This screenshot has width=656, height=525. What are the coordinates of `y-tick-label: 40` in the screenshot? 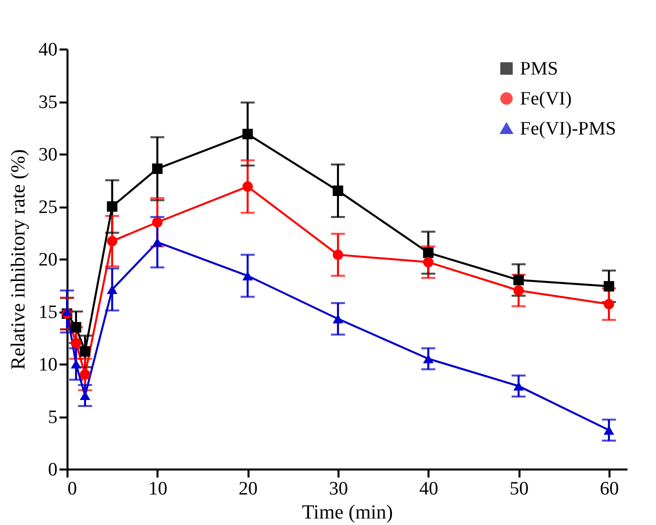 It's located at (48, 50).